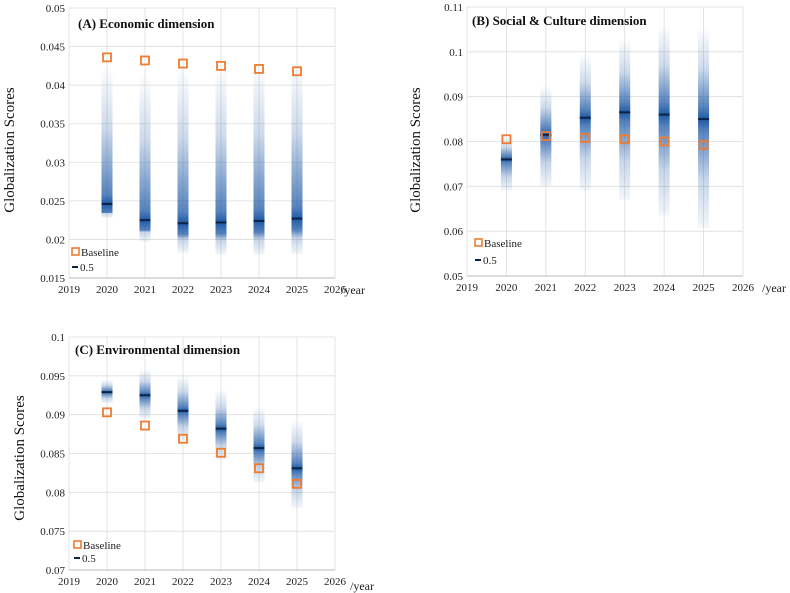 This screenshot has width=790, height=593. I want to click on panel-environmental-xunit: /year, so click(362, 586).